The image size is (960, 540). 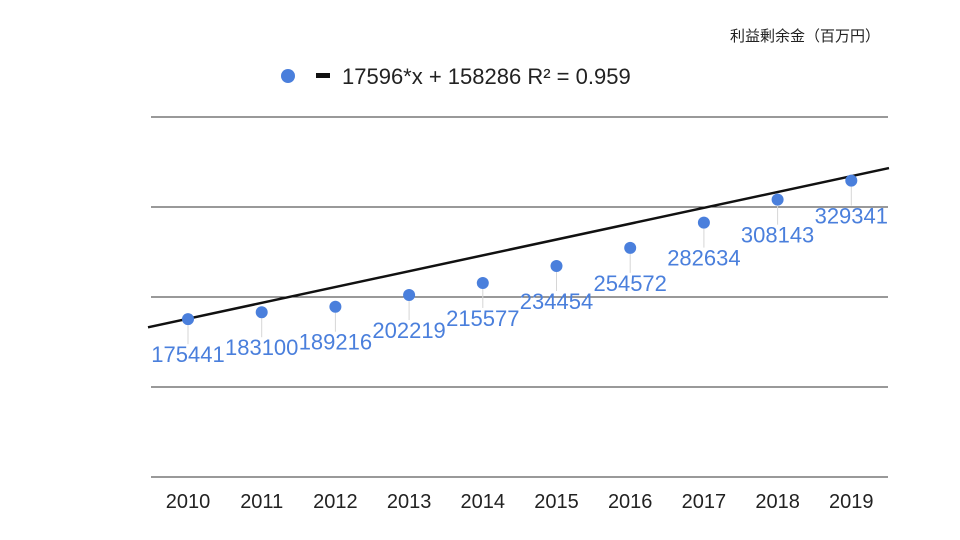 What do you see at coordinates (630, 502) in the screenshot?
I see `x-tick-label: 2016` at bounding box center [630, 502].